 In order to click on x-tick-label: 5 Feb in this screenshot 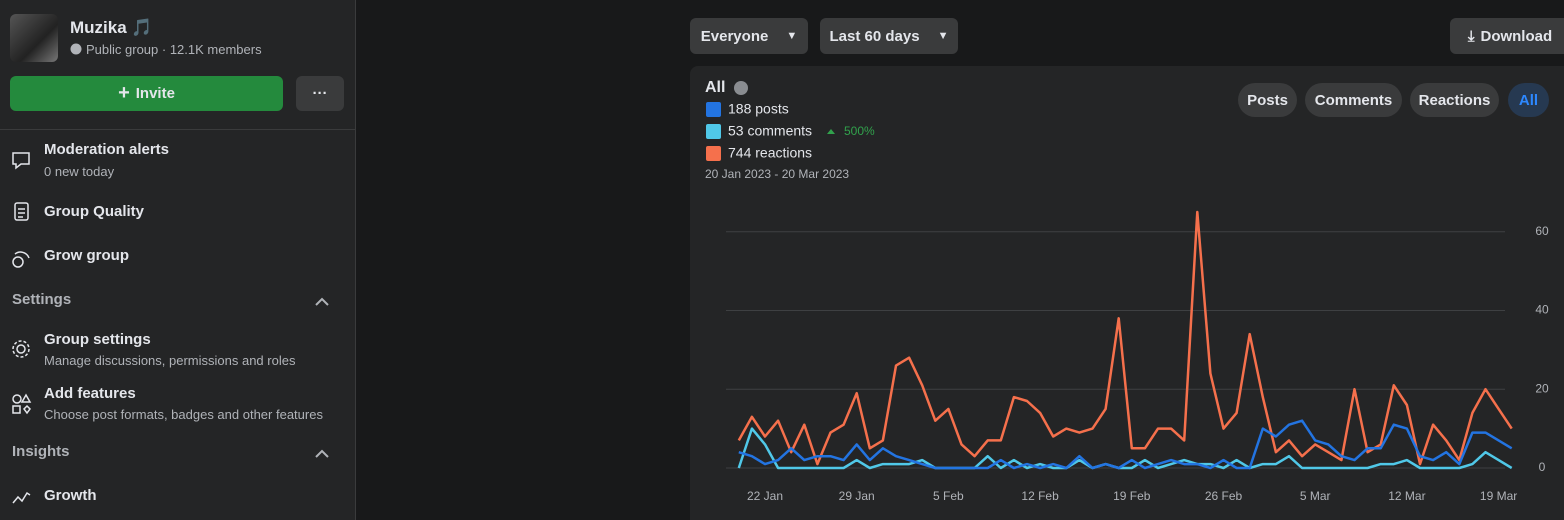, I will do `click(948, 496)`.